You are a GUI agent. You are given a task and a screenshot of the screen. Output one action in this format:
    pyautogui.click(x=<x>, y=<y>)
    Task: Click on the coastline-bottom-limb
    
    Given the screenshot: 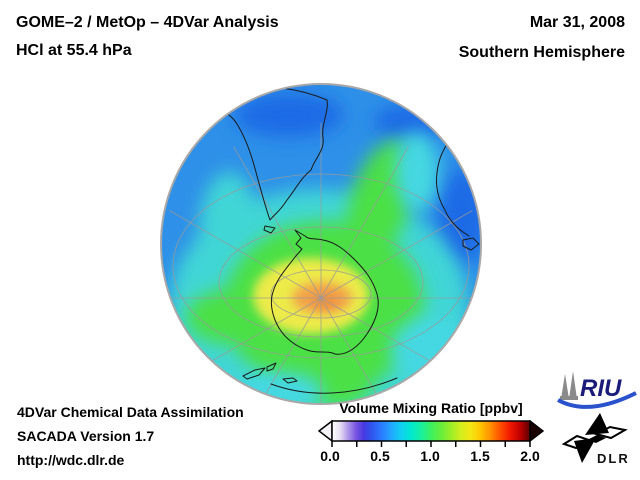 What is the action you would take?
    pyautogui.click(x=334, y=385)
    